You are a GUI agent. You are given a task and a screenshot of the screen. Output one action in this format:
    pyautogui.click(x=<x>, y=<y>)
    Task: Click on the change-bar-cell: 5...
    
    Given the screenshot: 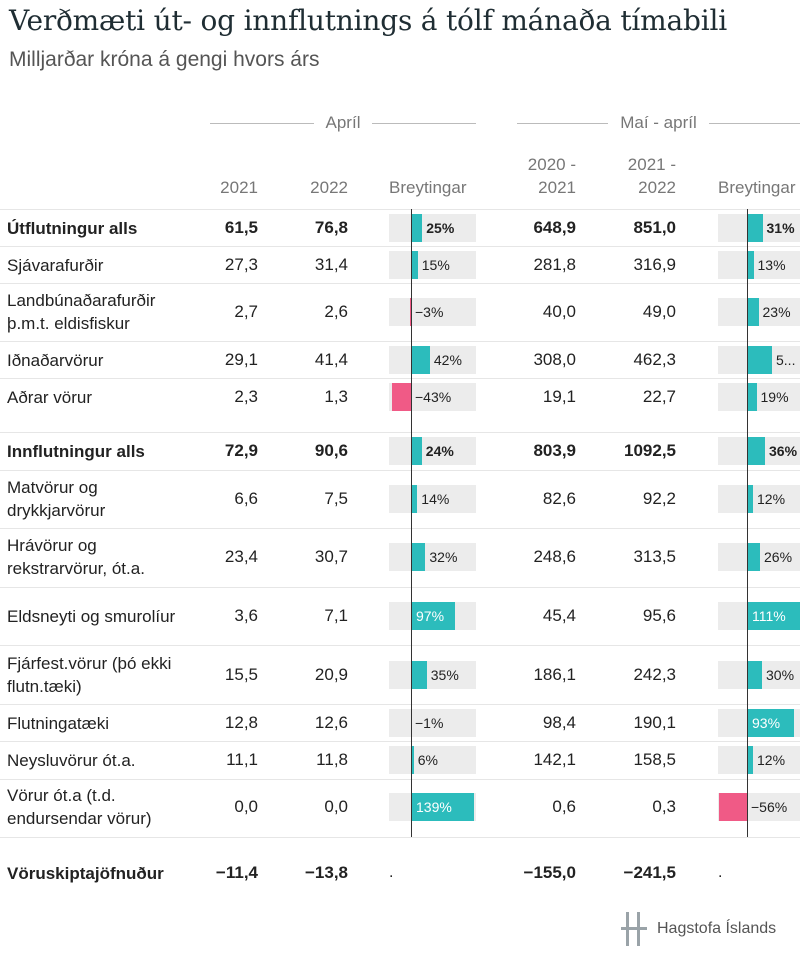 What is the action you would take?
    pyautogui.click(x=759, y=360)
    